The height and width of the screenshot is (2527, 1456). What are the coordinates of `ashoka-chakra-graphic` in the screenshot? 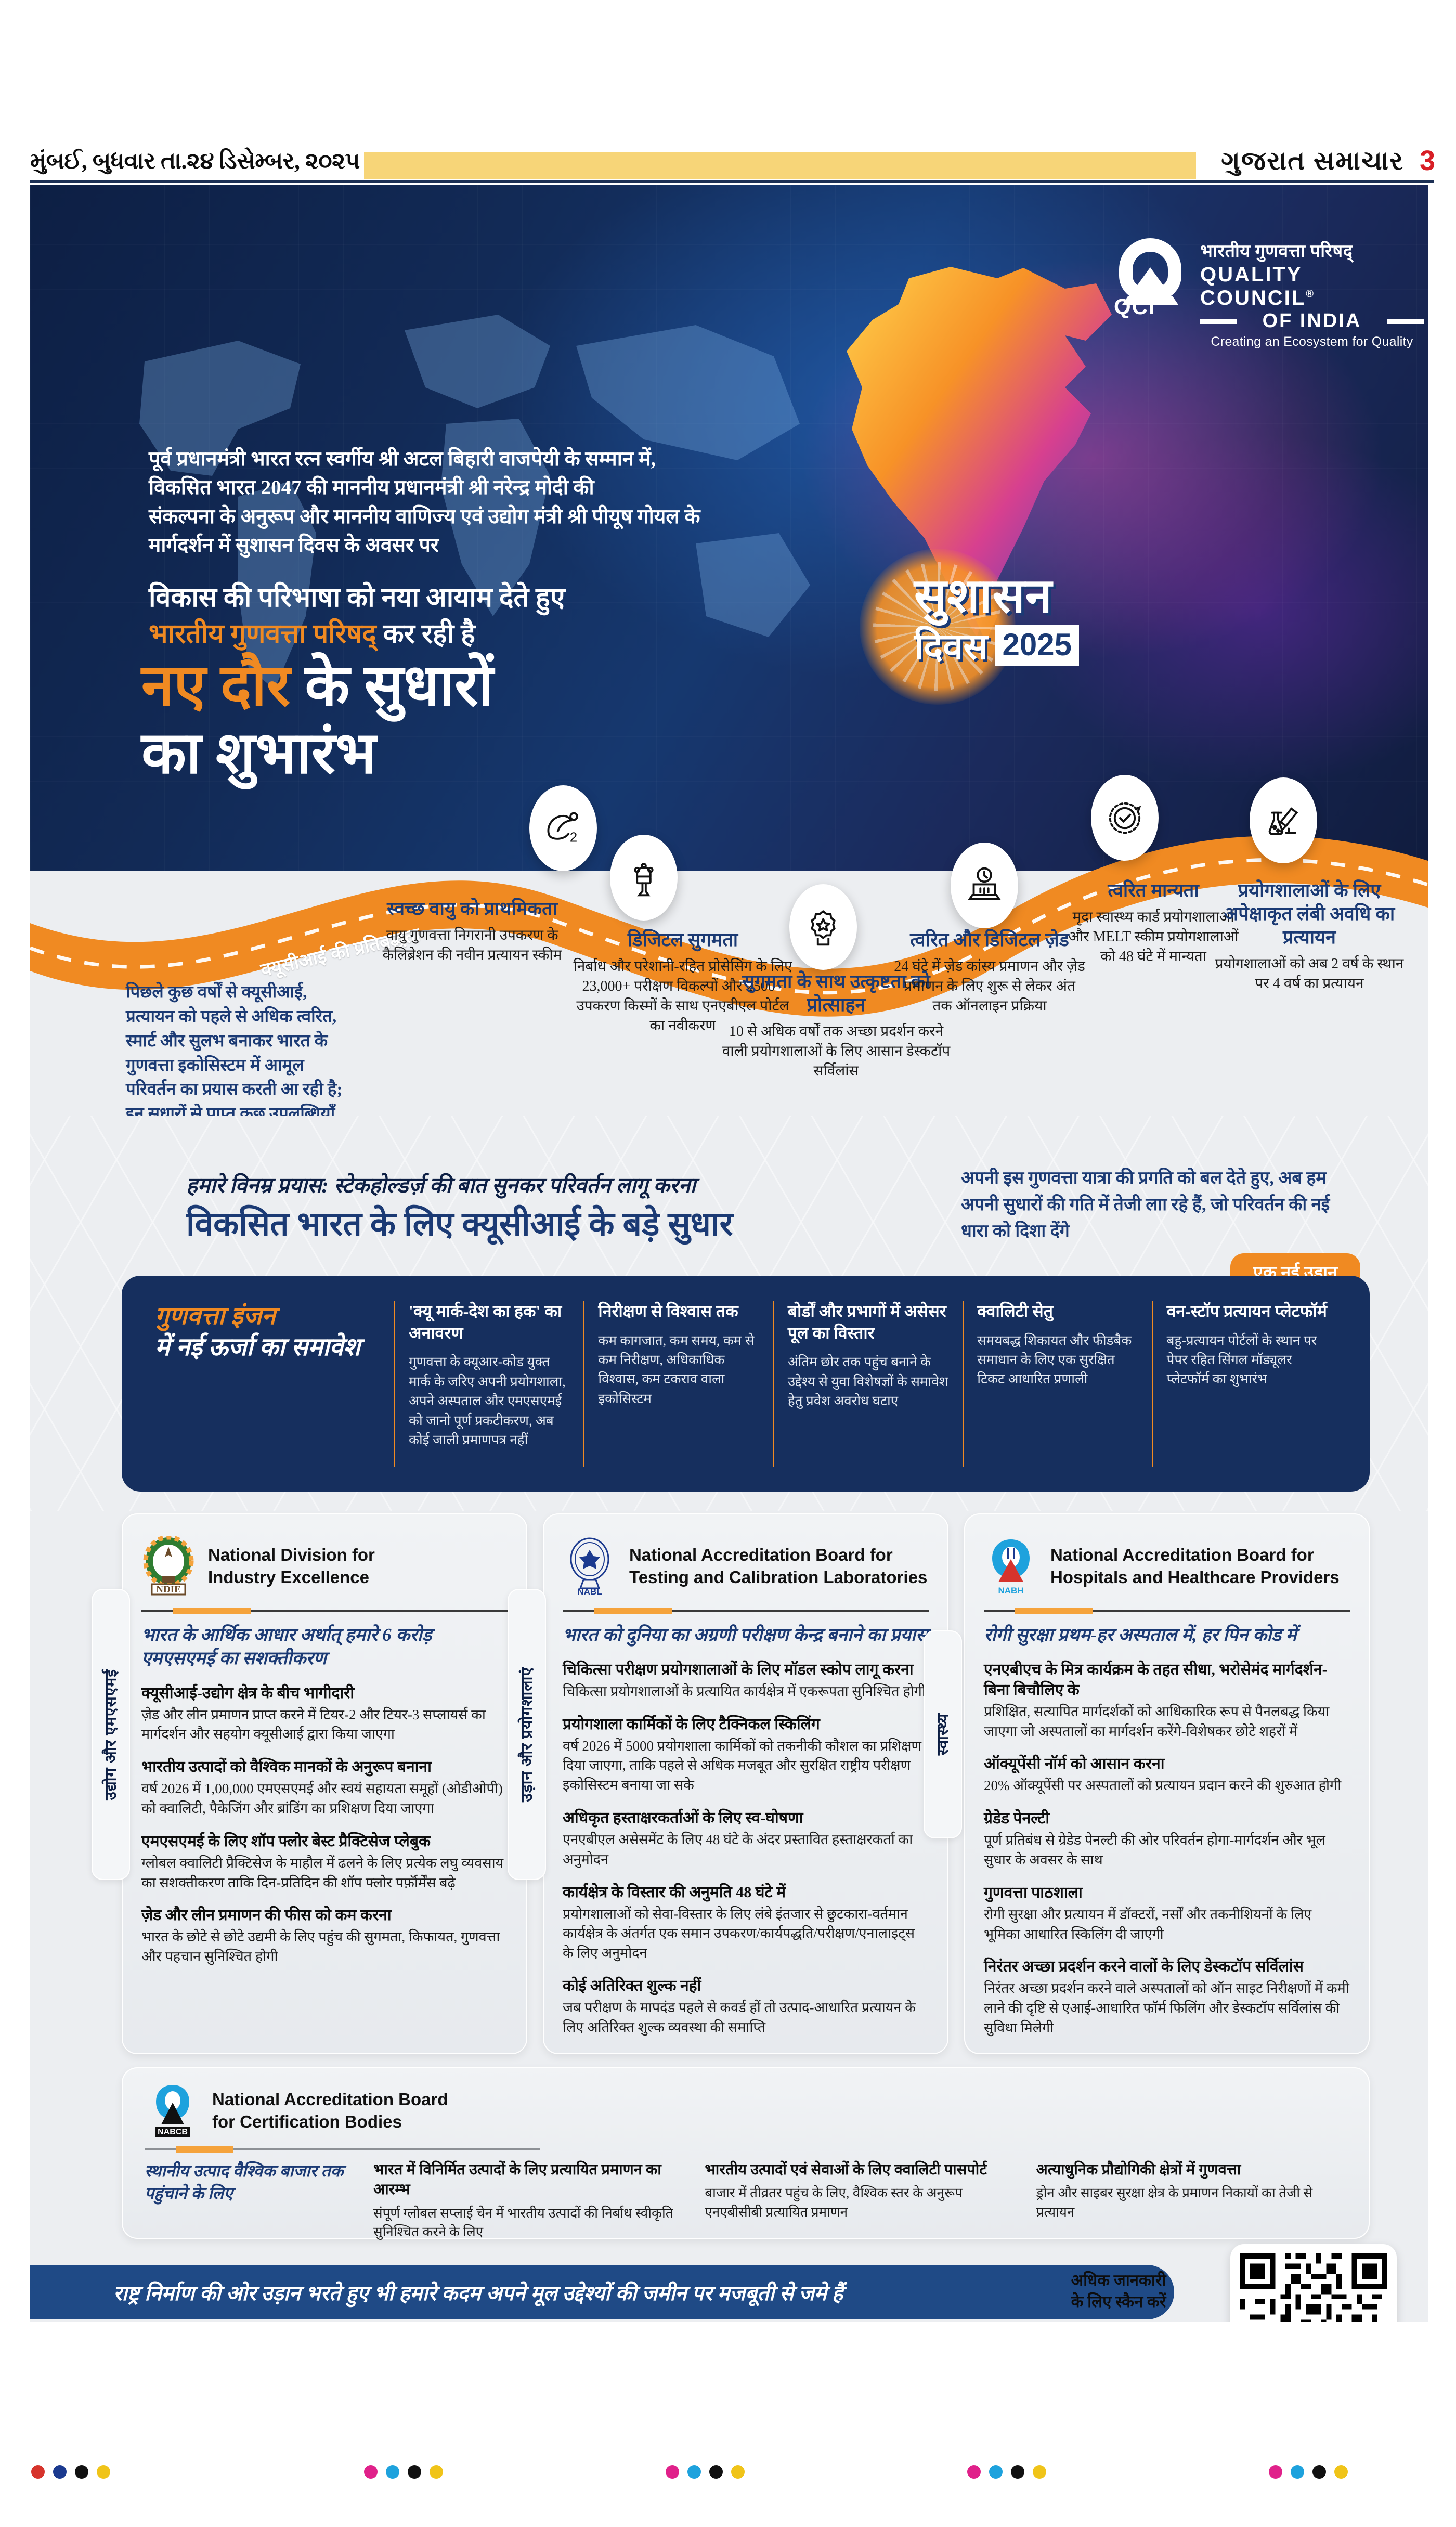 It's located at (938, 627).